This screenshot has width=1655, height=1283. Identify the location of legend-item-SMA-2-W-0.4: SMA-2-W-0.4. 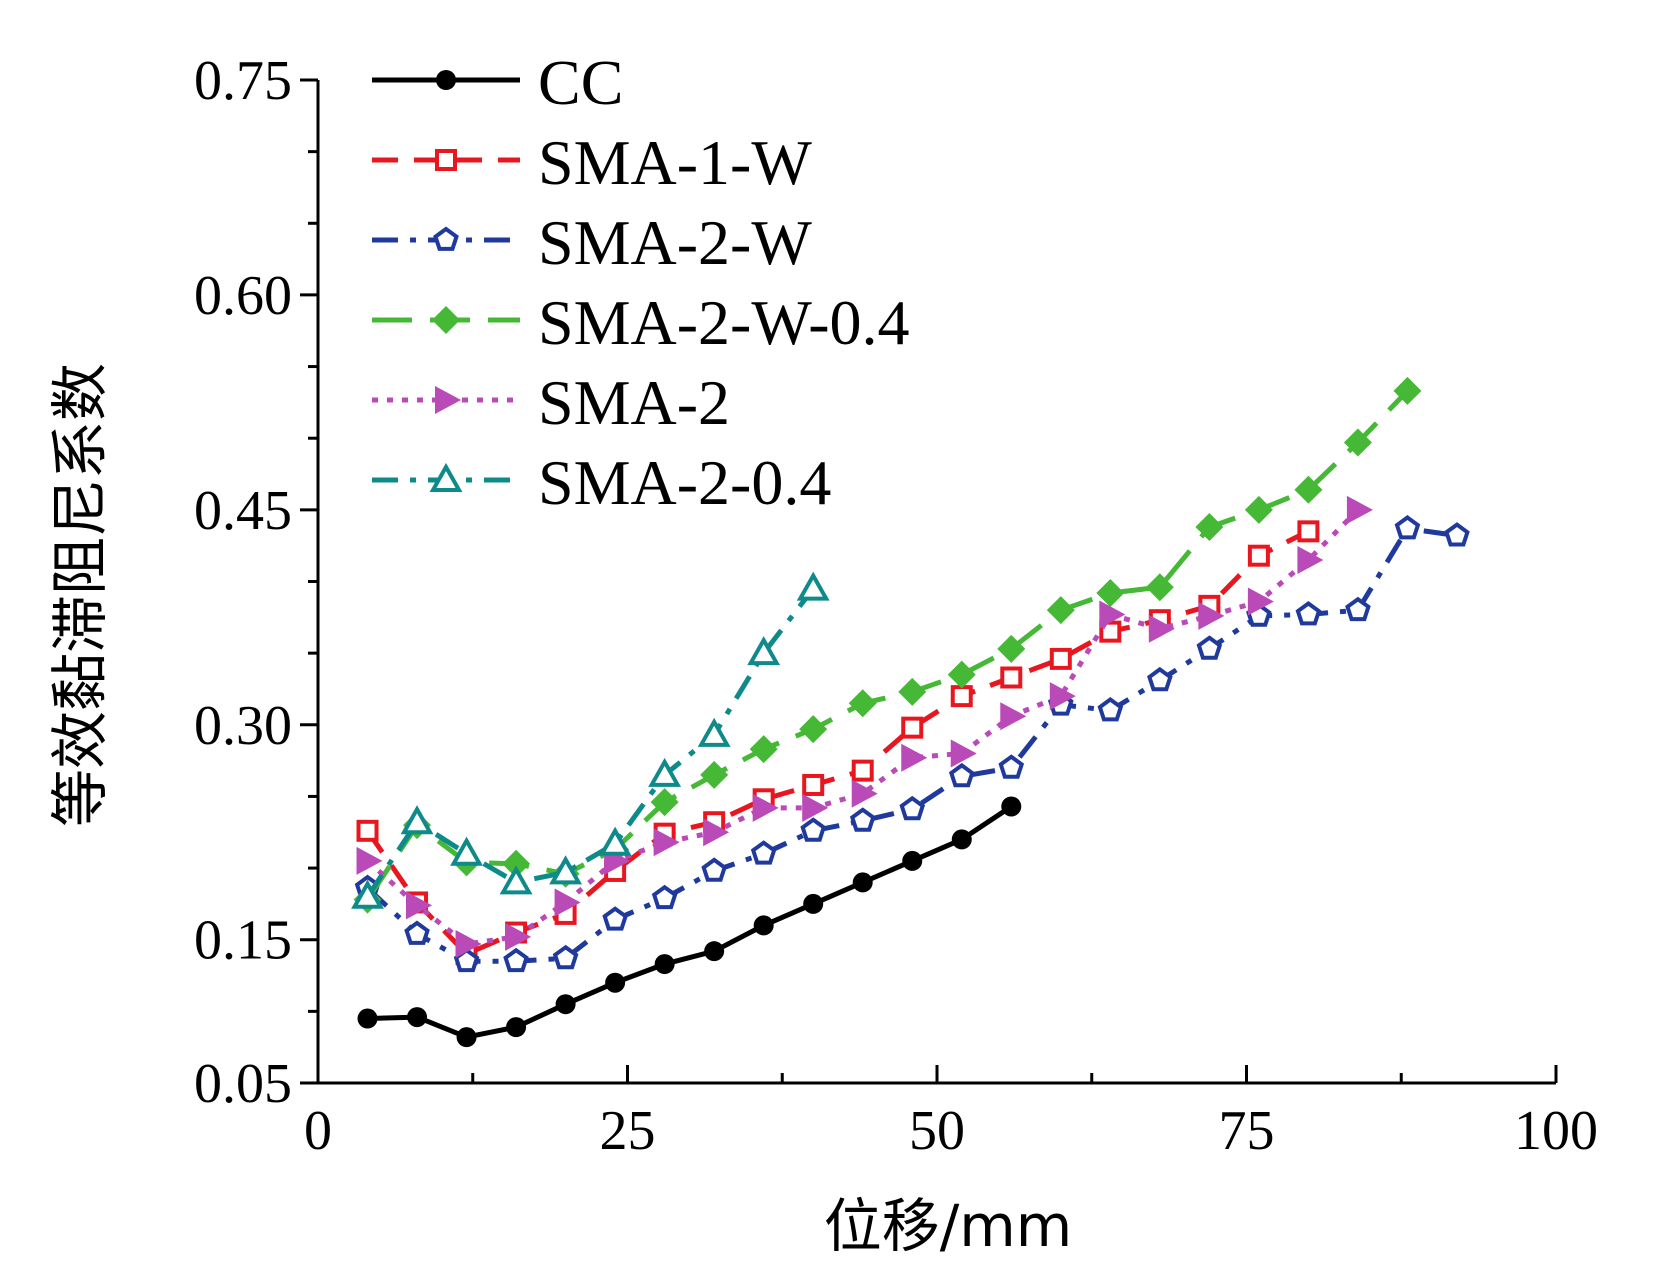
(641, 322).